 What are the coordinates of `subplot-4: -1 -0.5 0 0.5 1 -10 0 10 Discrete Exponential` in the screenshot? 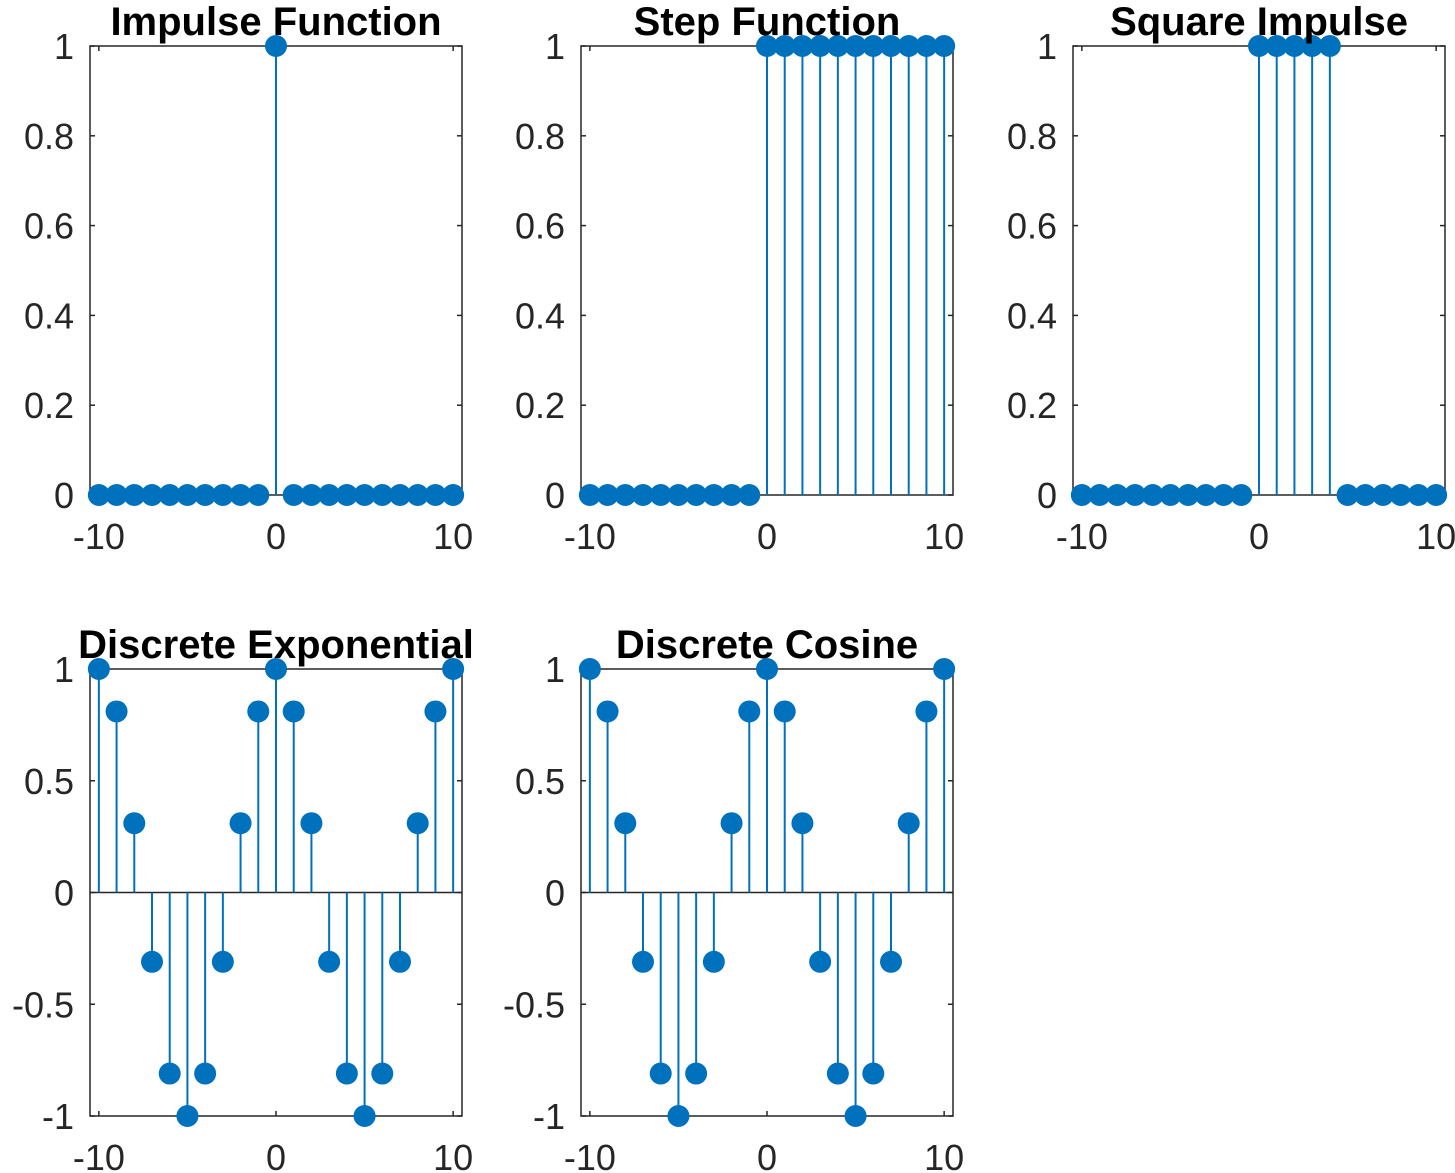 It's located at (243, 898).